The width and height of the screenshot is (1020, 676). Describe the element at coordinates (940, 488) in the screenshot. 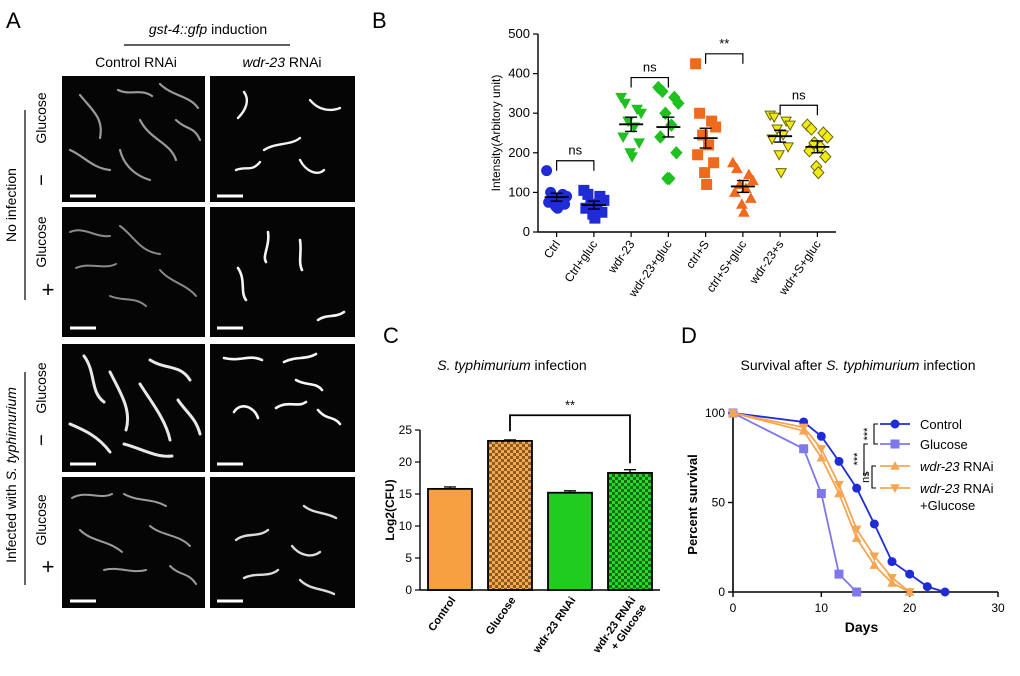

I see `legend-label-italic: wdr-23` at that location.